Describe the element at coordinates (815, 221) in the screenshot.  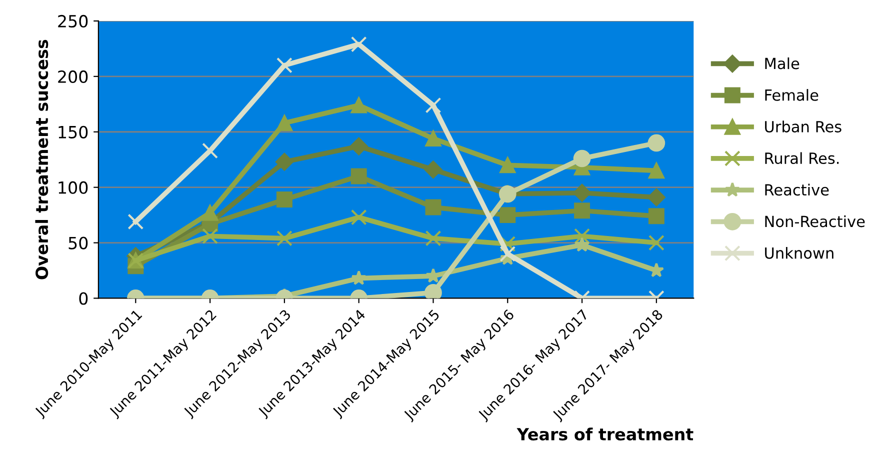
I see `legend-label: Non-Reactive` at that location.